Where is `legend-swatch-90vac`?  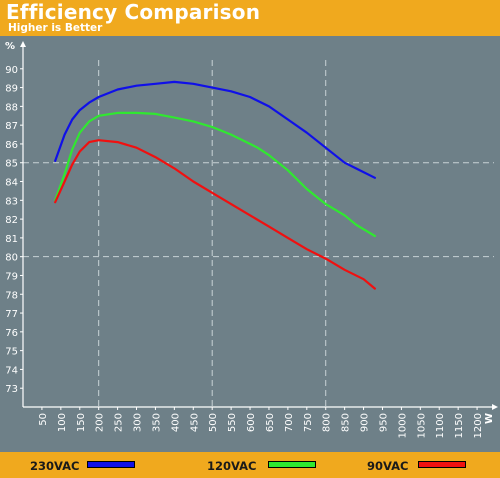
legend-swatch-90vac is located at coordinates (442, 464).